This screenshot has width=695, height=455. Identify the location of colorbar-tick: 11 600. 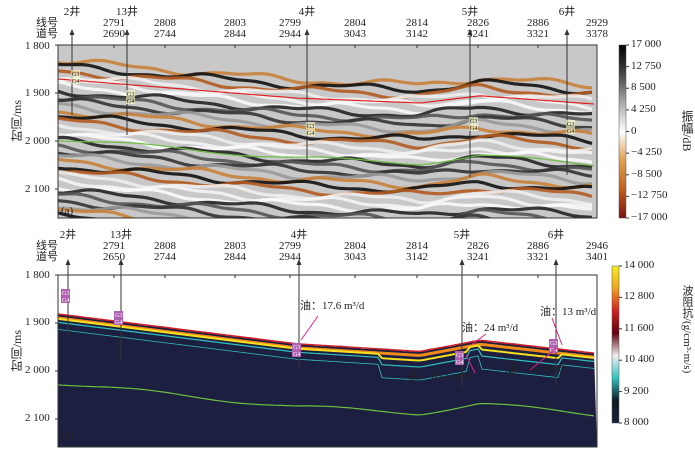
(639, 327).